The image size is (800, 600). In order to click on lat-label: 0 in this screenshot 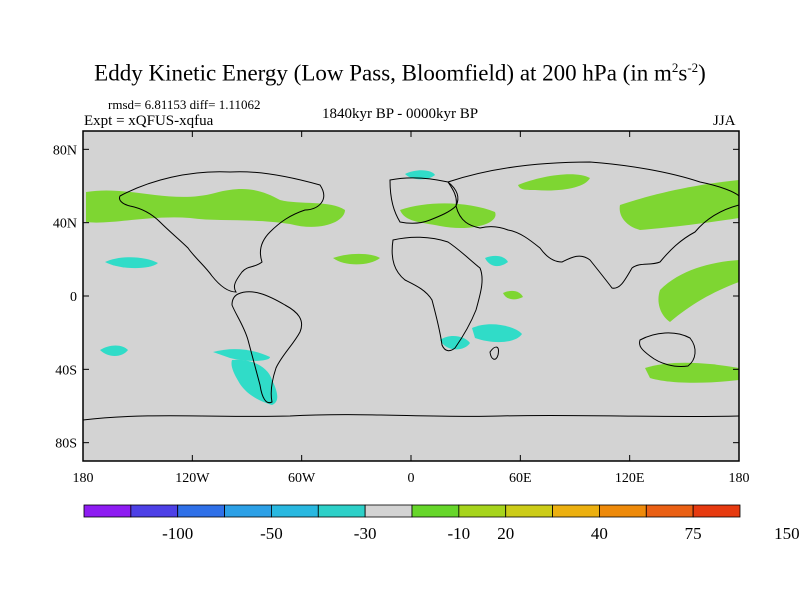, I will do `click(73, 297)`.